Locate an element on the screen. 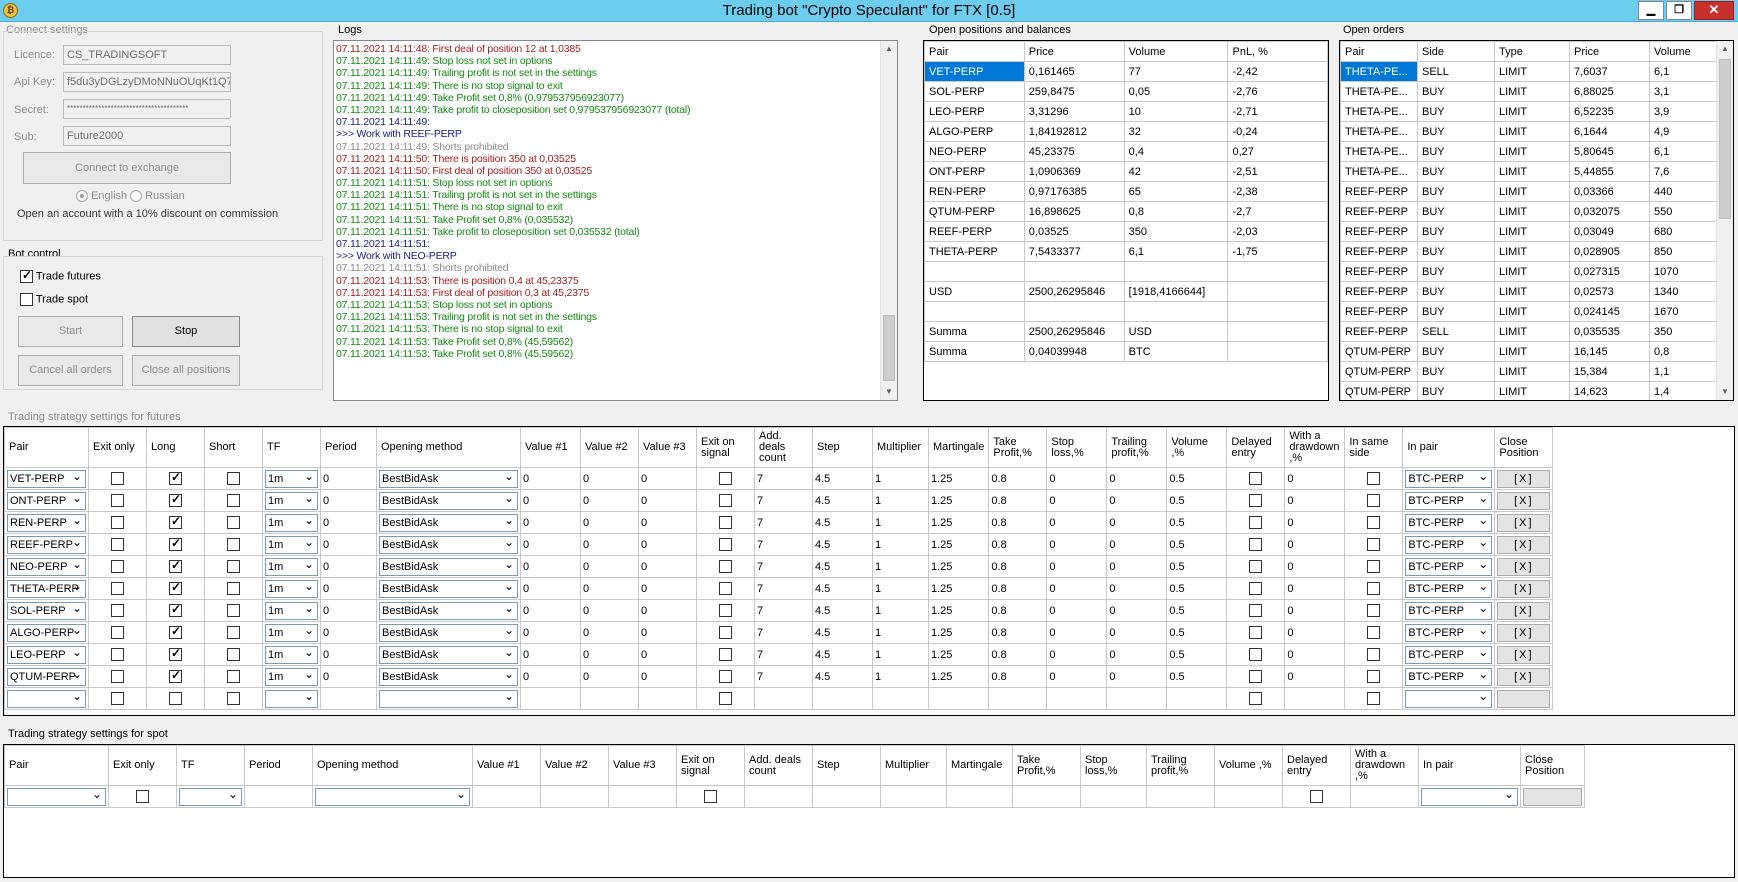  futures-header-cell: Pair is located at coordinates (46, 447).